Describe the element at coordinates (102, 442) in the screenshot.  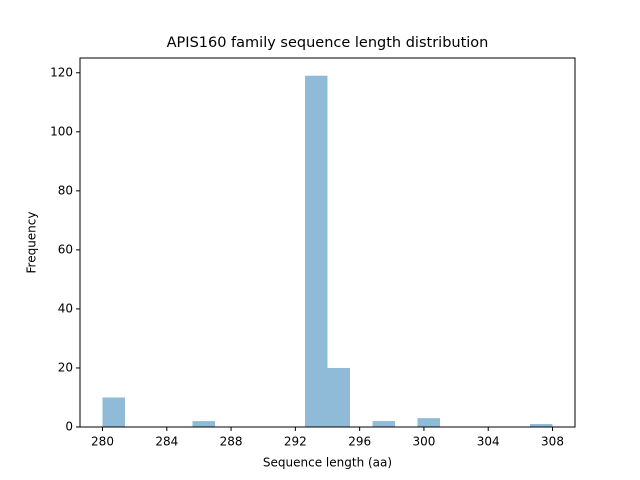
I see `x-tick-label: 280` at that location.